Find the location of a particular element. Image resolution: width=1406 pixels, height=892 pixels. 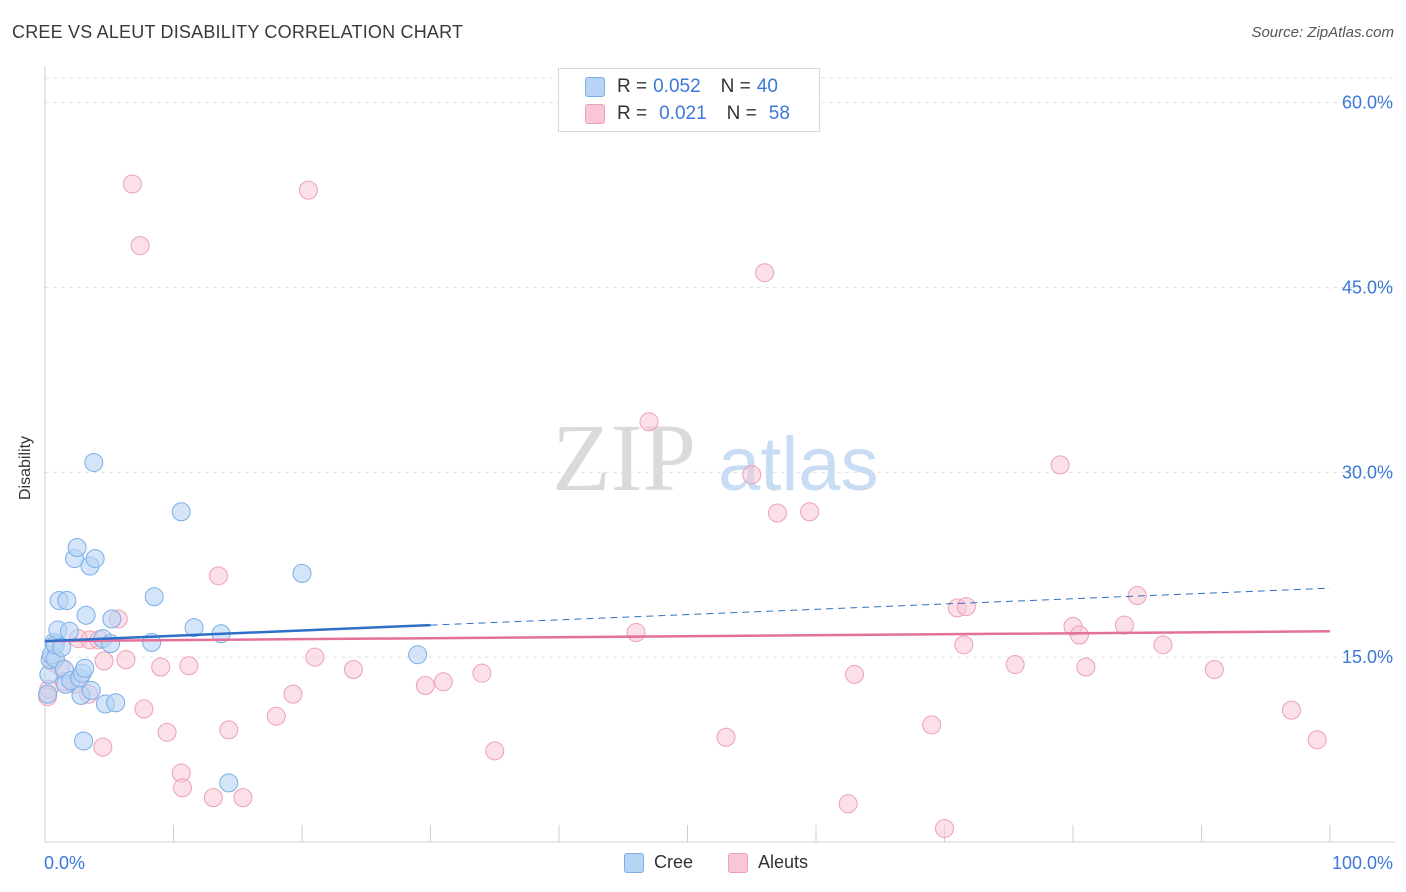

x-tick-label: 0.0% is located at coordinates (64, 863).